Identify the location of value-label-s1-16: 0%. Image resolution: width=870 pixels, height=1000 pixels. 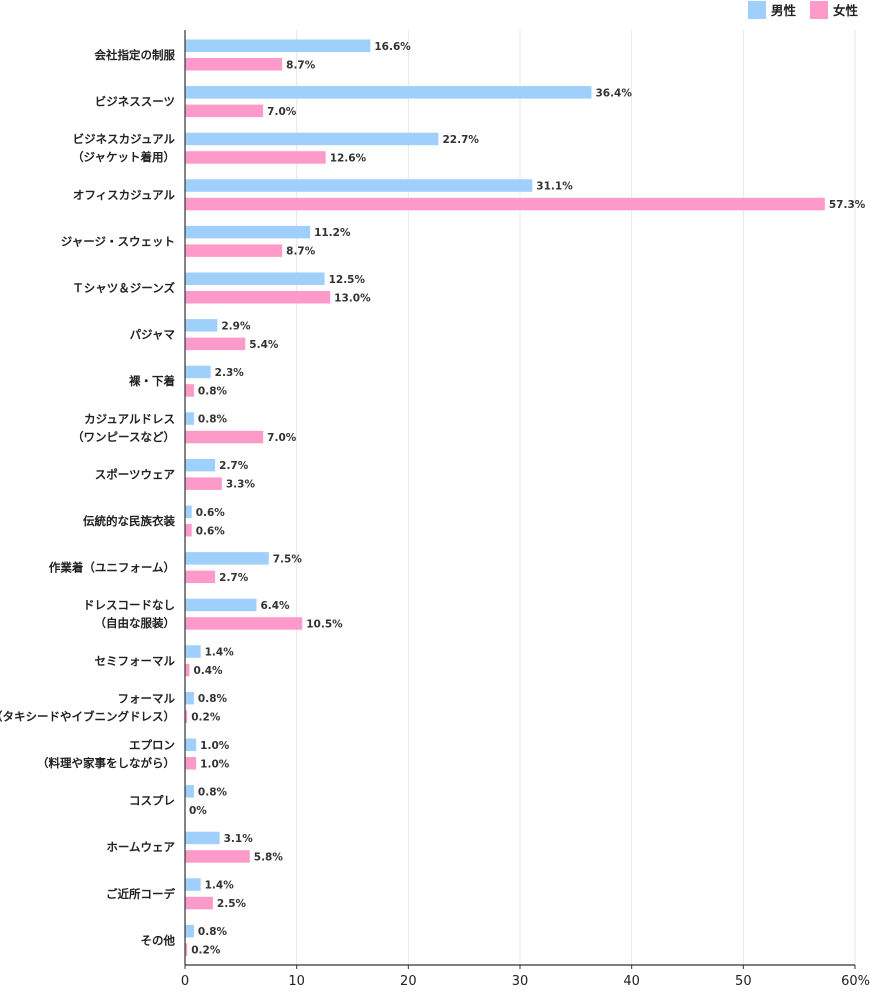
(198, 811).